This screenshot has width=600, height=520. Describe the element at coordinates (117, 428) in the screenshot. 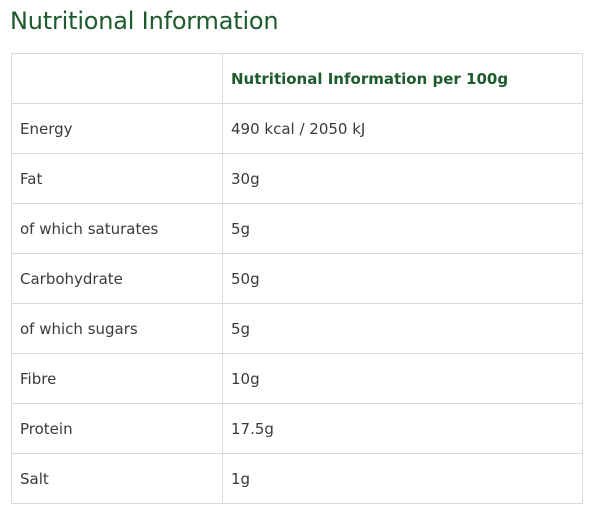

I see `nutrient-label: Protein` at that location.